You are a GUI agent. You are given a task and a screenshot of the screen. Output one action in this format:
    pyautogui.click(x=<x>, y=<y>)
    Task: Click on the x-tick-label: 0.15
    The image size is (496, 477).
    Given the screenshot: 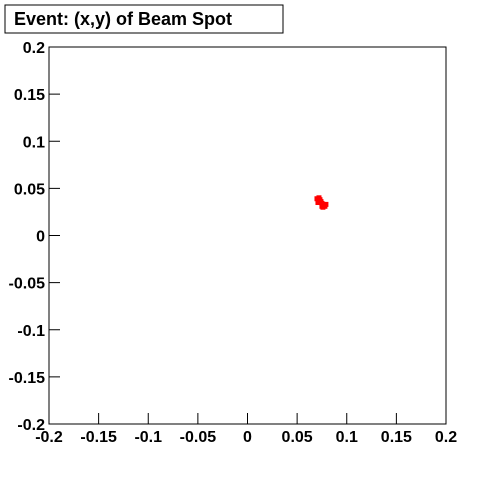 What is the action you would take?
    pyautogui.click(x=396, y=437)
    